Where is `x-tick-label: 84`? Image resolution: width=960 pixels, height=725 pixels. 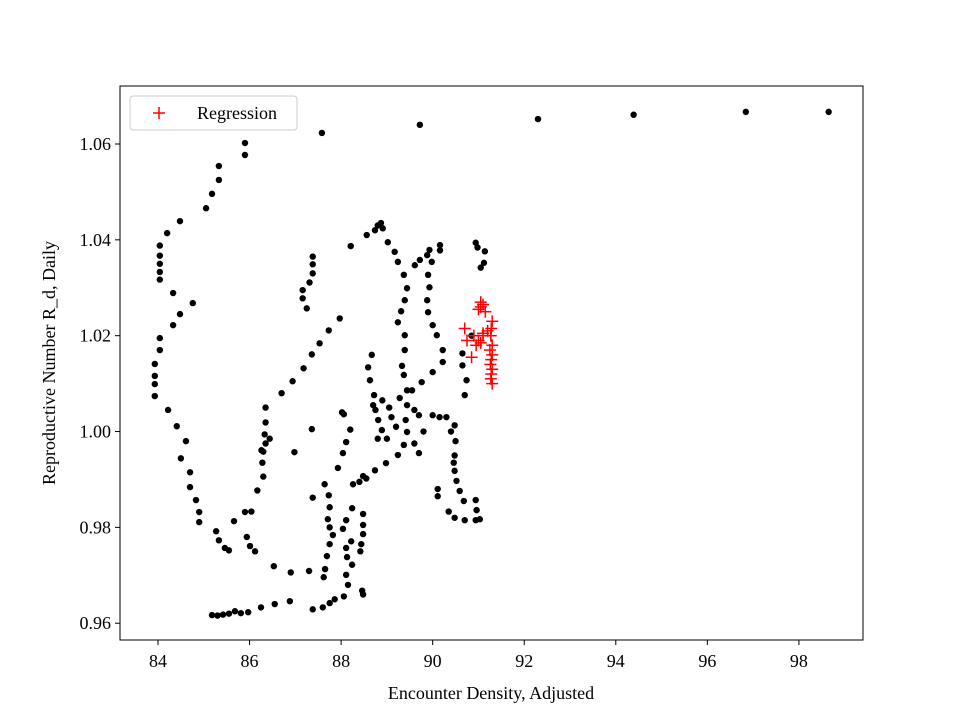
x-tick-label: 84 is located at coordinates (158, 661).